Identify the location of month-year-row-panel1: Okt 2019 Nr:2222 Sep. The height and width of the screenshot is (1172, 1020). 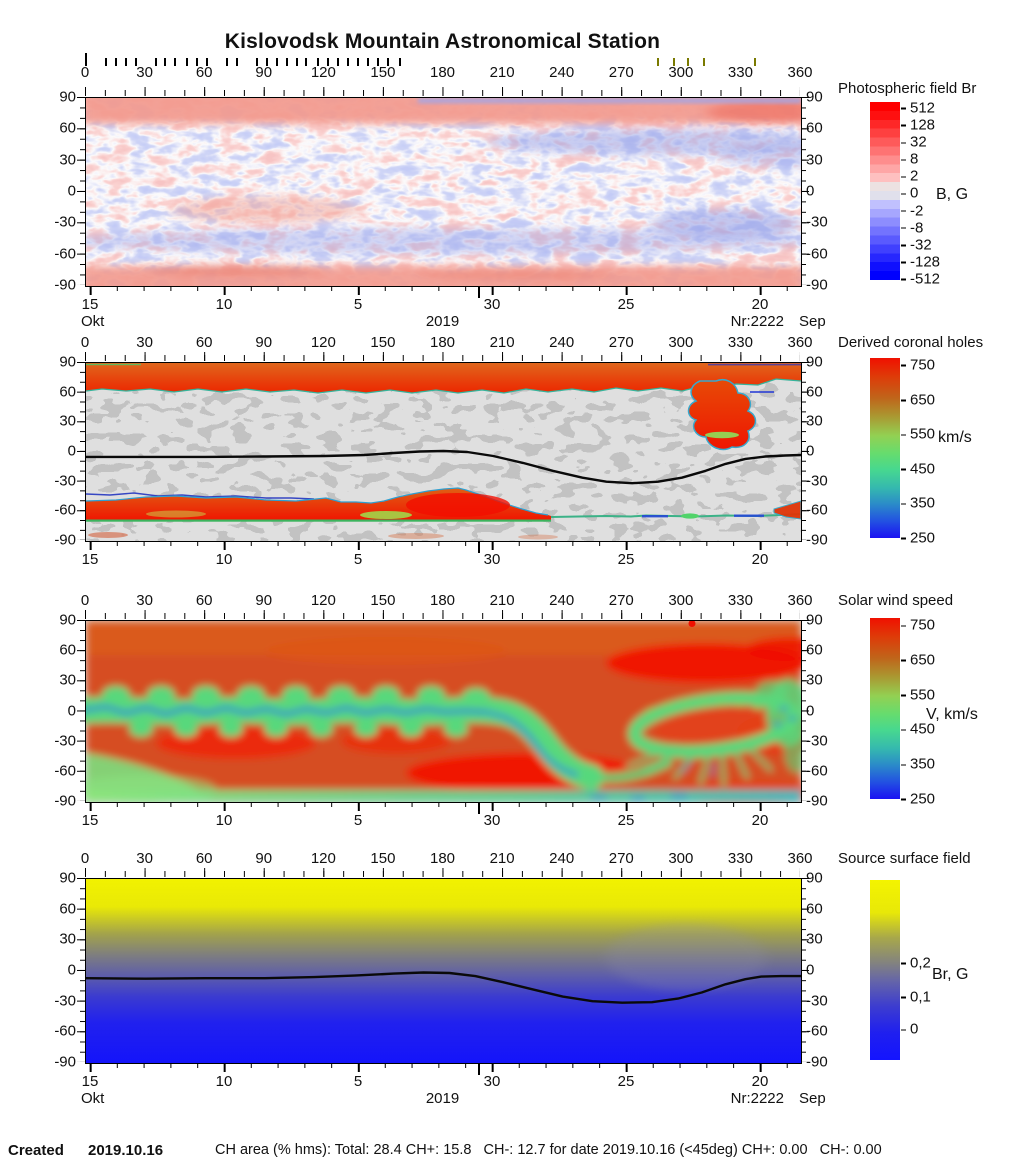
(453, 322).